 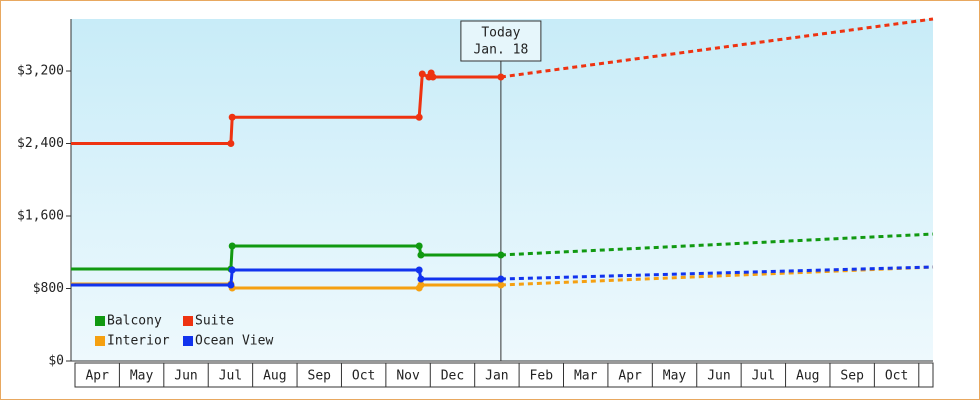 I want to click on y-tick-label: $2,400, so click(x=40, y=143).